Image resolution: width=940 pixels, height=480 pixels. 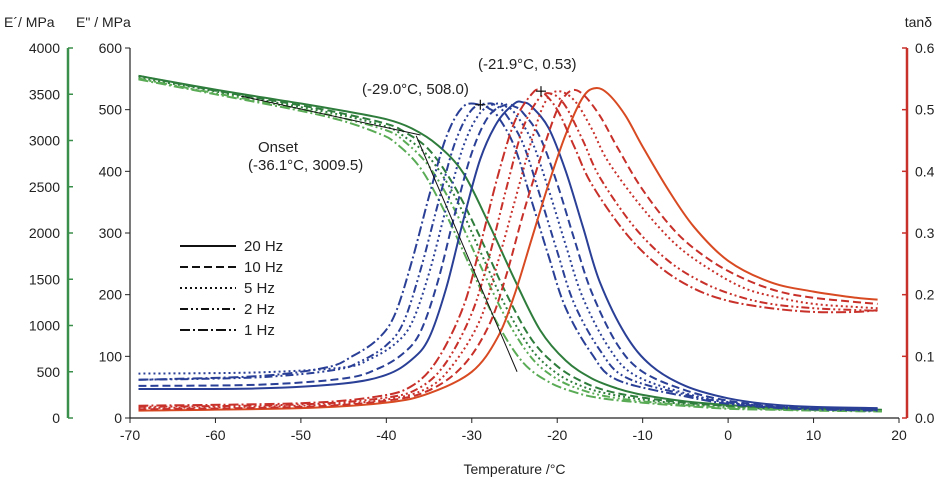 I want to click on e-prime-tick-label: 500, so click(x=49, y=372).